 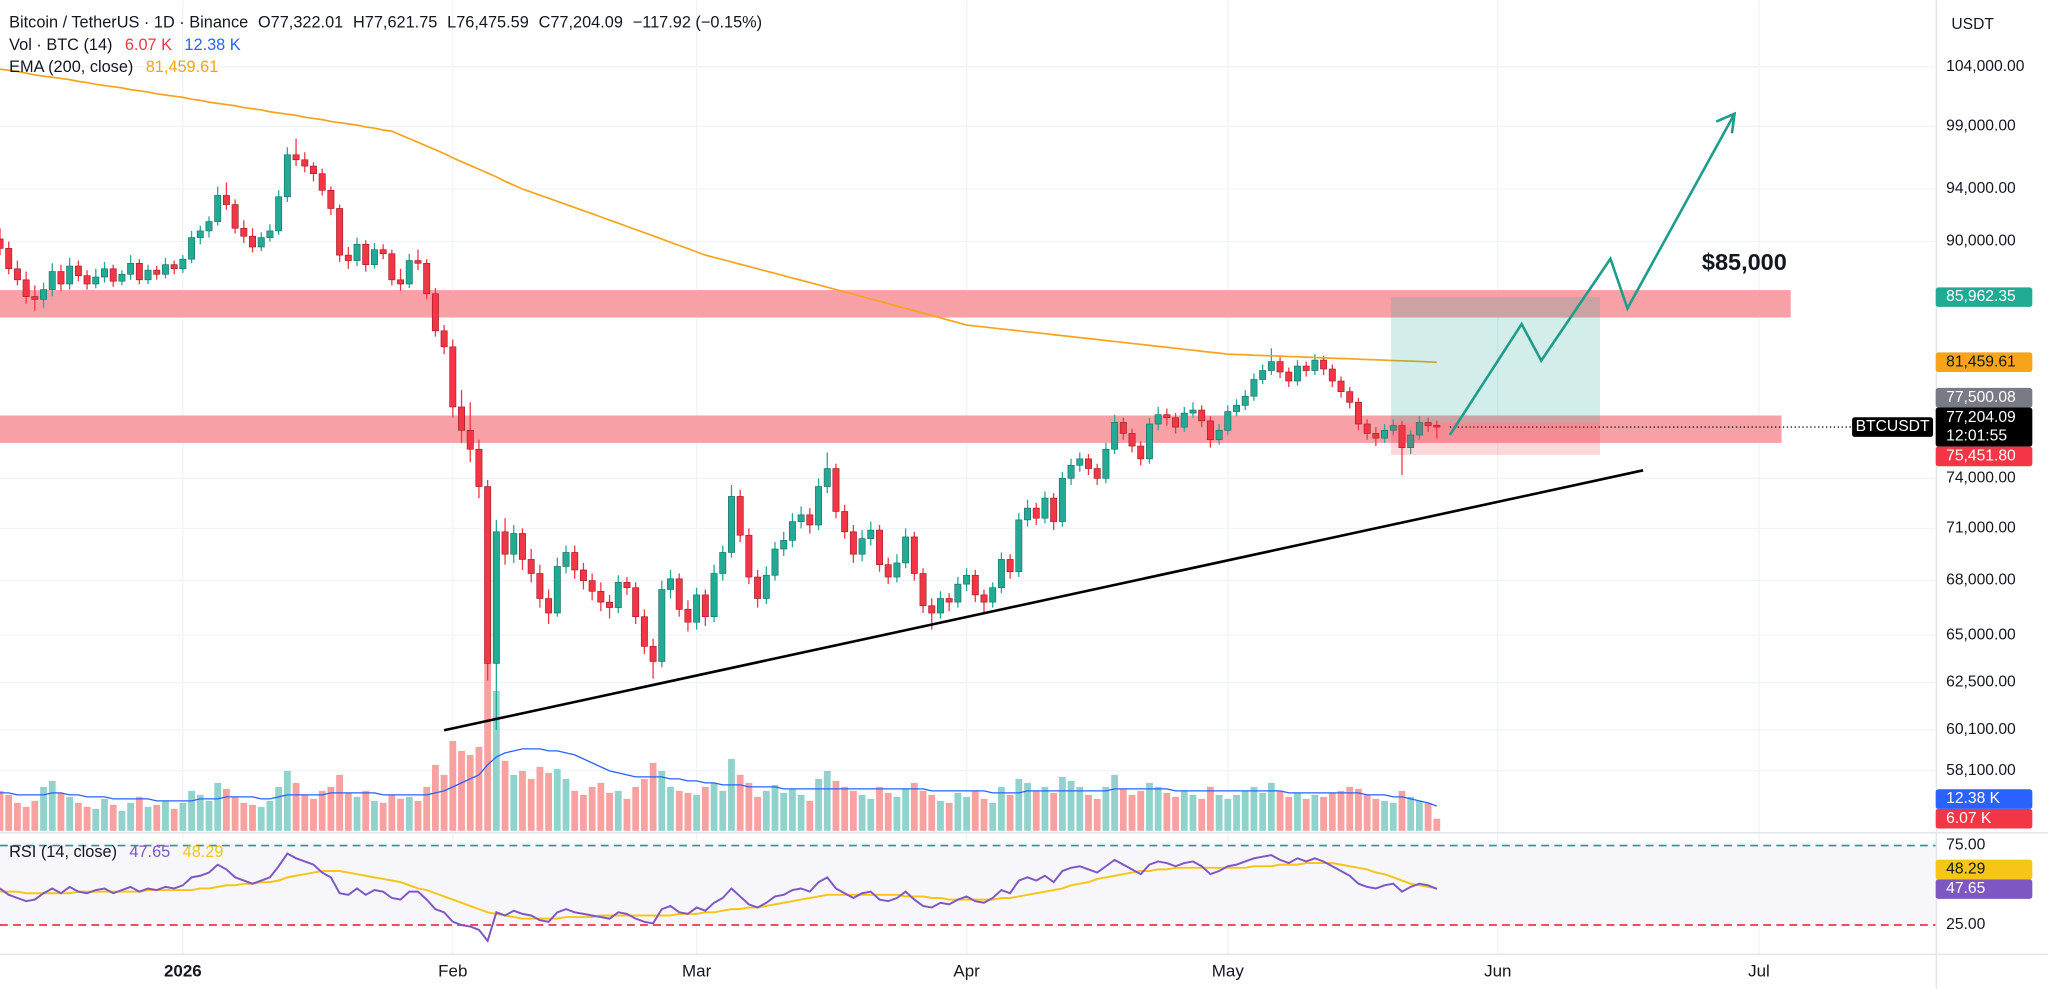 What do you see at coordinates (1981, 296) in the screenshot?
I see `axis-tag-label: 85,962.35` at bounding box center [1981, 296].